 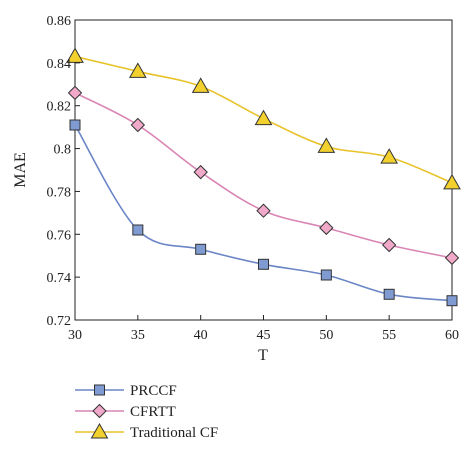 I want to click on x-tick-label: 30, so click(x=75, y=335).